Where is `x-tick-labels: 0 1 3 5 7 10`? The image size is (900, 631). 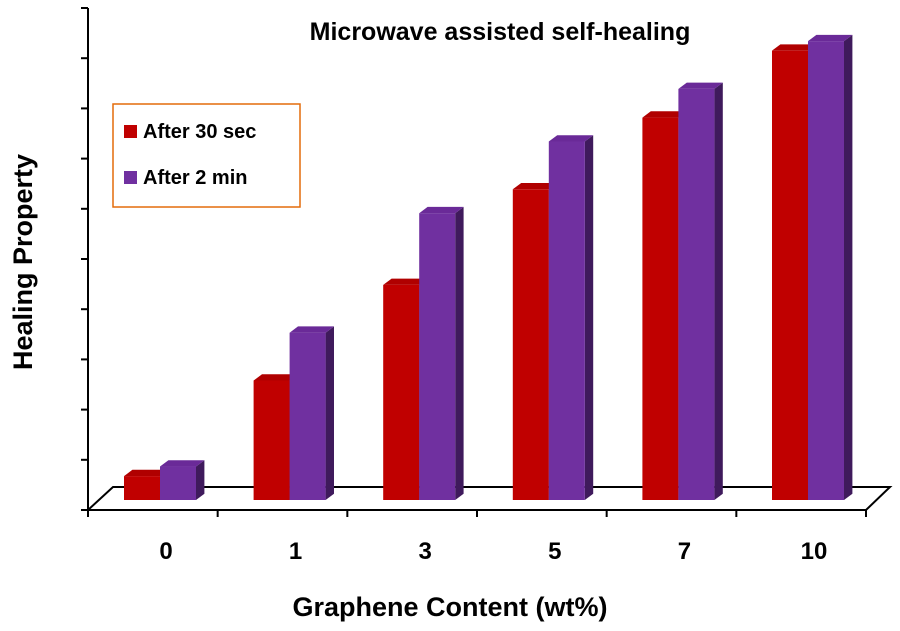 x-tick-labels: 0 1 3 5 7 10 is located at coordinates (493, 551).